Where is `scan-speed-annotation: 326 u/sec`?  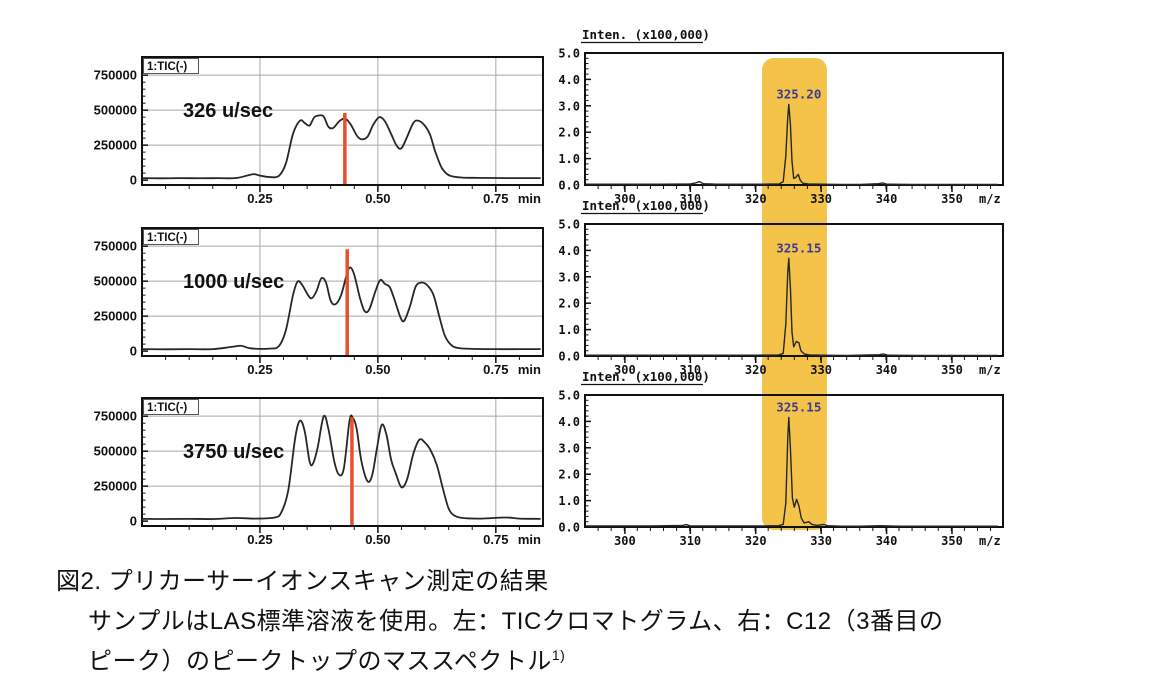
scan-speed-annotation: 326 u/sec is located at coordinates (228, 111).